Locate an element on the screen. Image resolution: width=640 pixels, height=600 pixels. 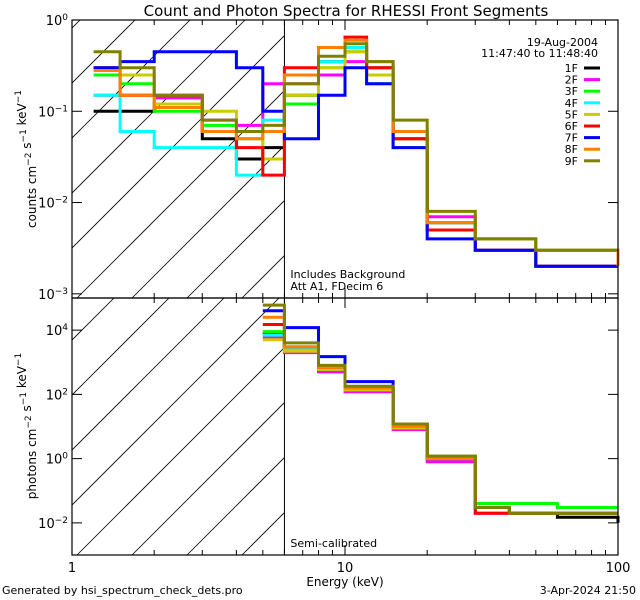
annotation-text: Att A1, FDecim 6 is located at coordinates (336, 286).